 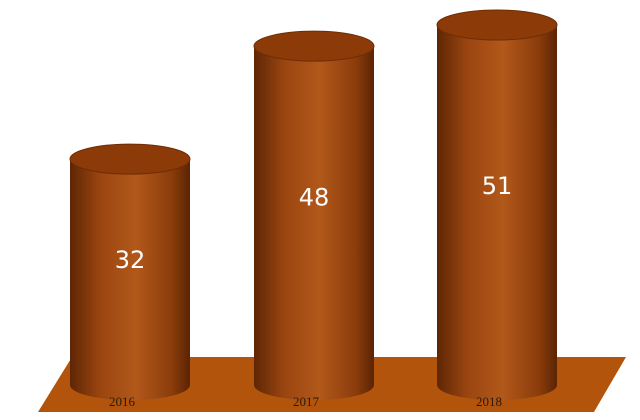 What do you see at coordinates (489, 401) in the screenshot?
I see `x-tick-label: 2018` at bounding box center [489, 401].